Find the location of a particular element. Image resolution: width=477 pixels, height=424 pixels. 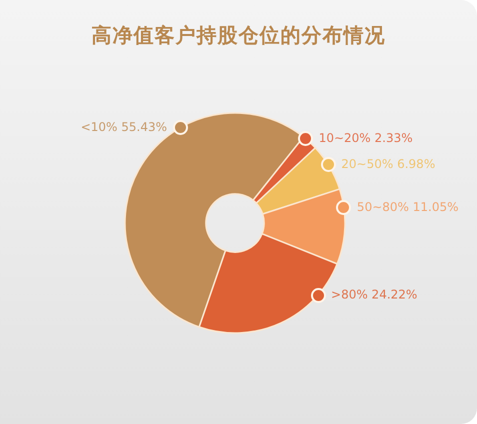

legend-label: >80% 24.22% is located at coordinates (374, 294).